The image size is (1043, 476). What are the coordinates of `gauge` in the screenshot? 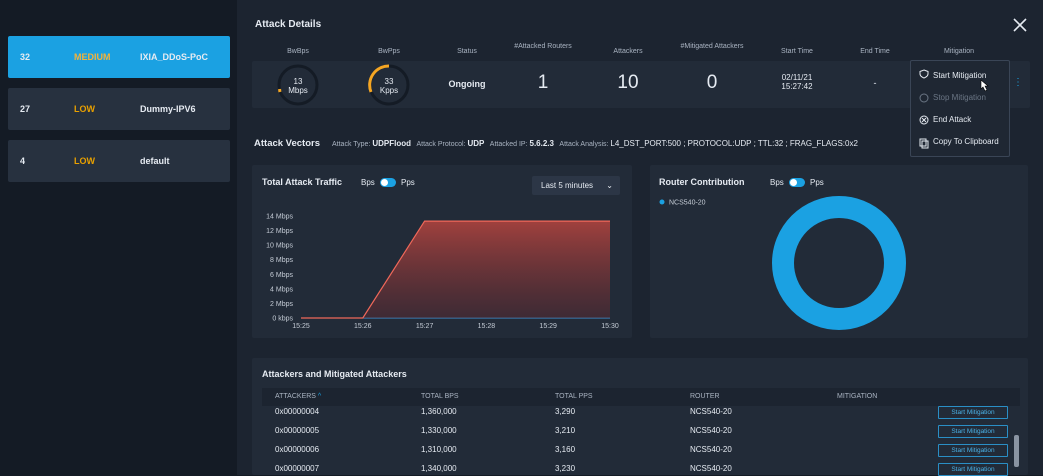 It's located at (389, 85).